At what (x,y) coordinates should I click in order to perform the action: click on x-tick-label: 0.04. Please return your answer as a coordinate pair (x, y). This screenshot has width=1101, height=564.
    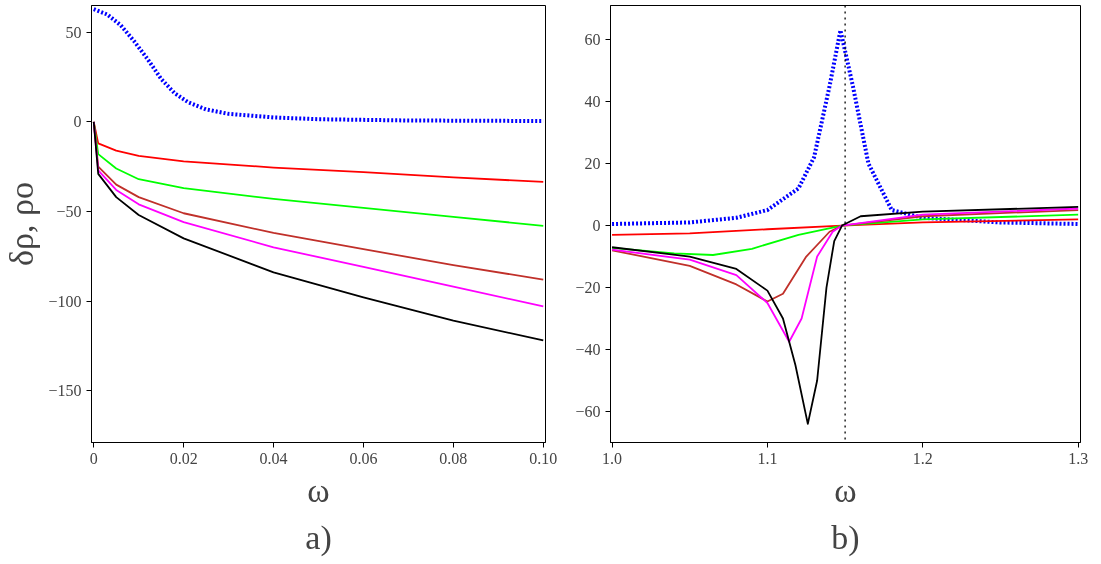
    Looking at the image, I should click on (273, 458).